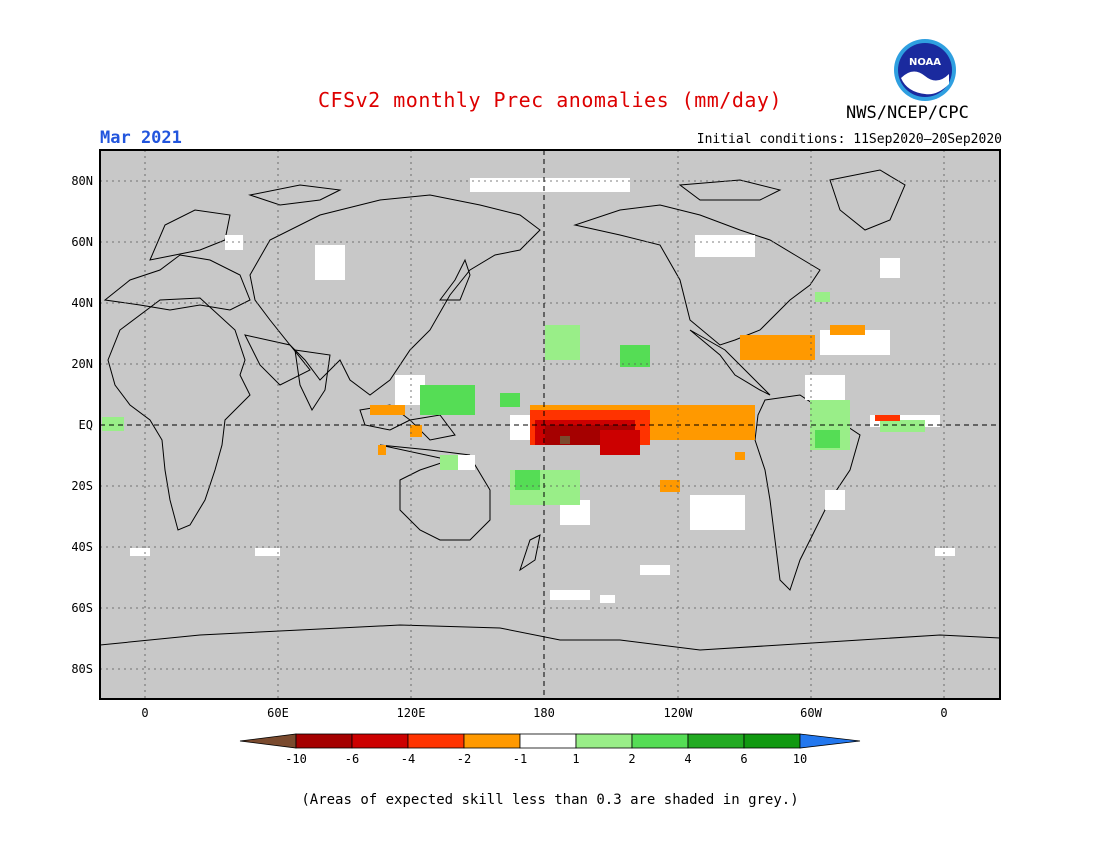  I want to click on colorbar-label: -2, so click(464, 759).